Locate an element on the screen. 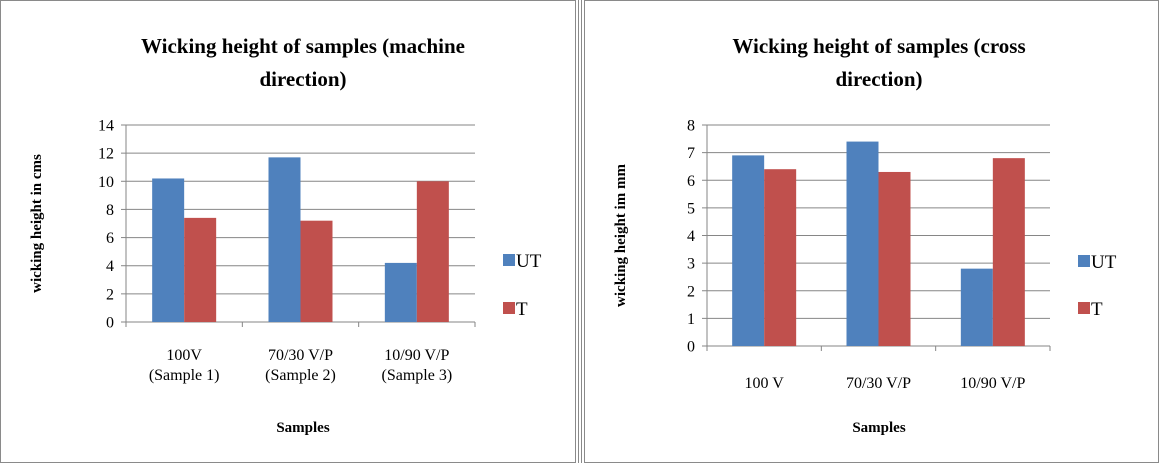  chart-title-line: Wicking height of samples (machine is located at coordinates (303, 46).